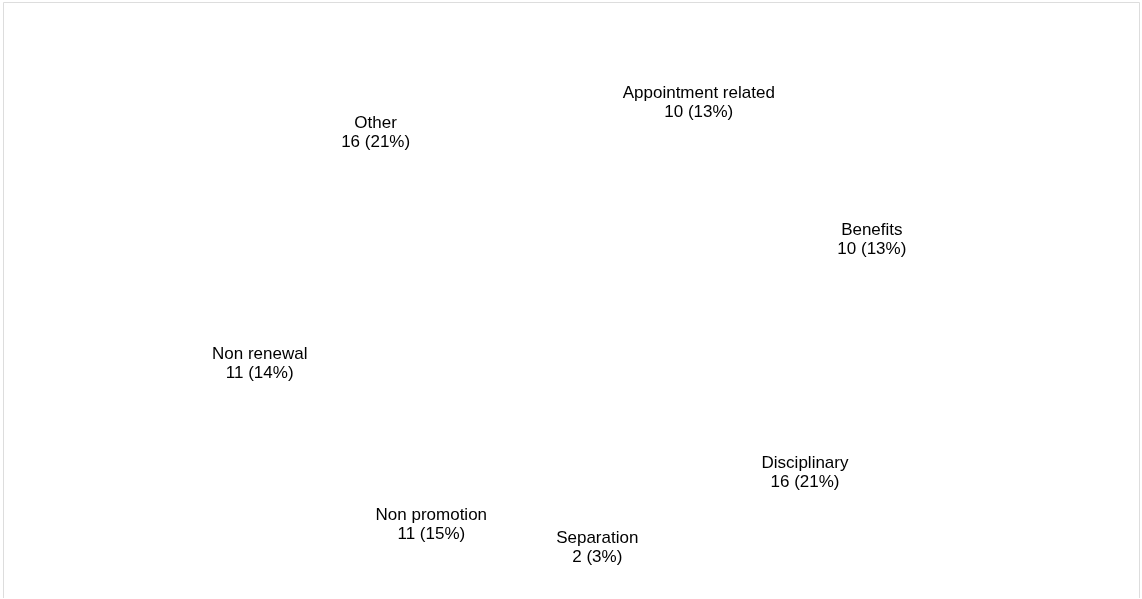 This screenshot has width=1142, height=599. Describe the element at coordinates (259, 372) in the screenshot. I see `data-label: 11 (14%)` at that location.